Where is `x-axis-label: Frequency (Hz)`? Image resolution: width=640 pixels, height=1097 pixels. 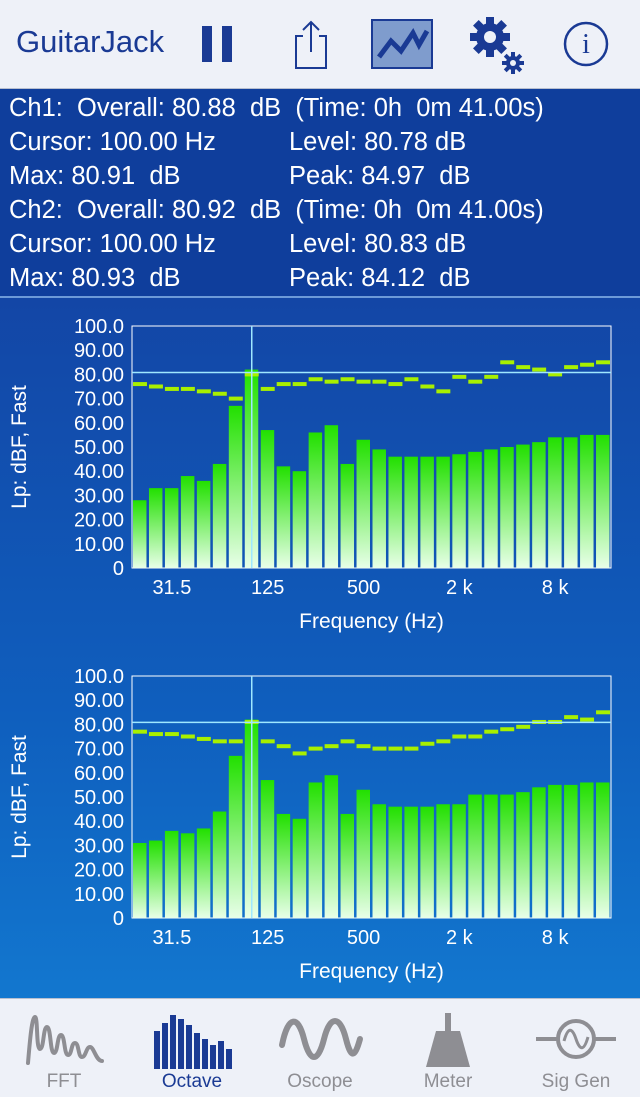 x-axis-label: Frequency (Hz) is located at coordinates (371, 621).